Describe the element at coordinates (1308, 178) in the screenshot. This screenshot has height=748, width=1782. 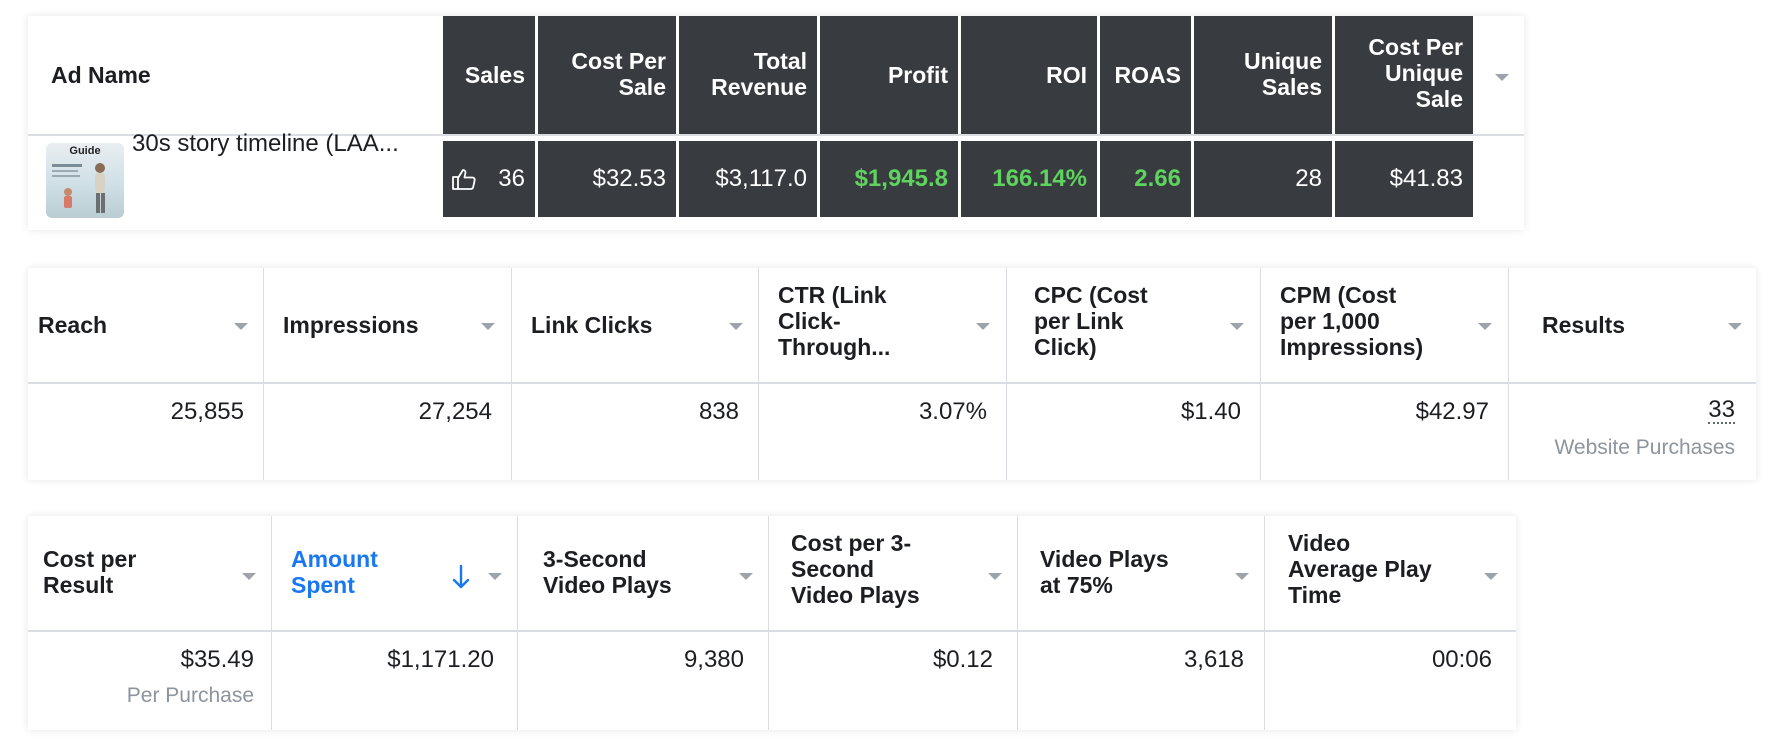
I see `unique-sales-value: 28` at that location.